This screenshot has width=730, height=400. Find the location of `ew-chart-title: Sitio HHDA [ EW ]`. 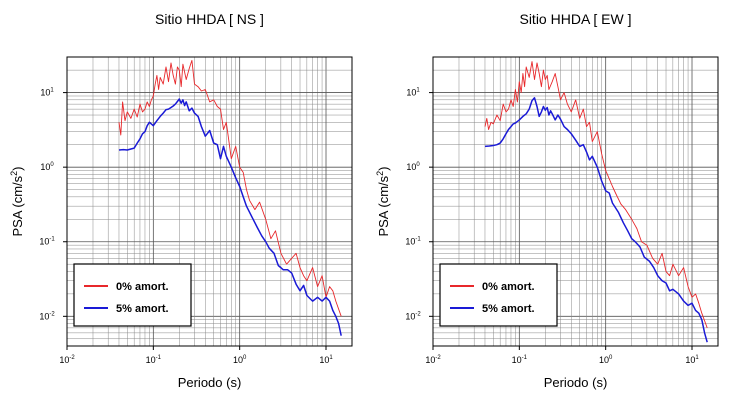

ew-chart-title: Sitio HHDA [ EW ] is located at coordinates (575, 19).